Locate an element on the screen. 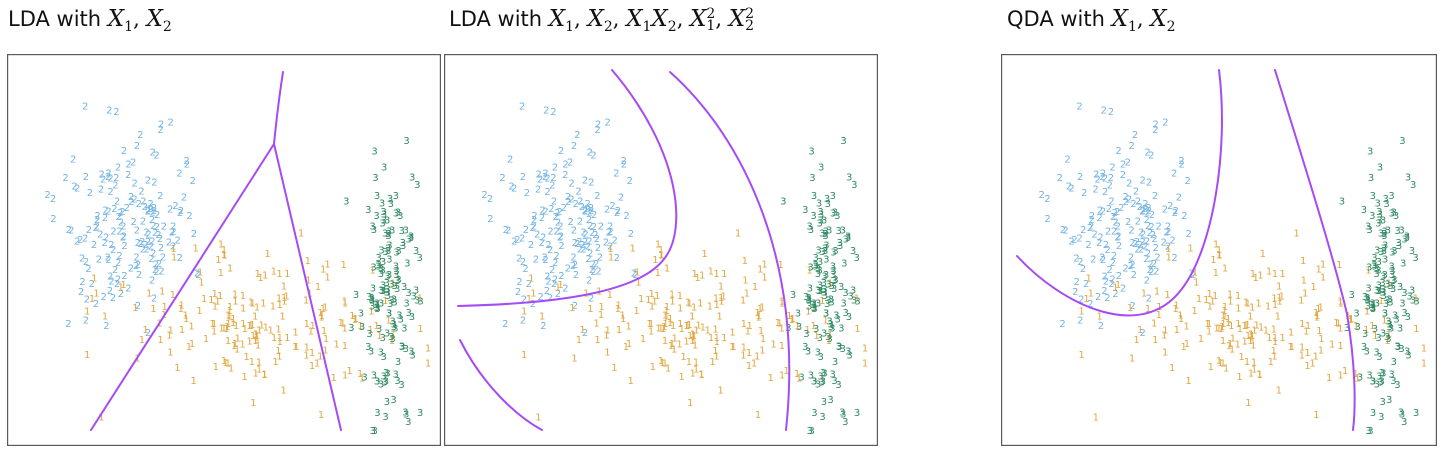  panel-title-qda: QDA with X1, X2 is located at coordinates (1091, 20).